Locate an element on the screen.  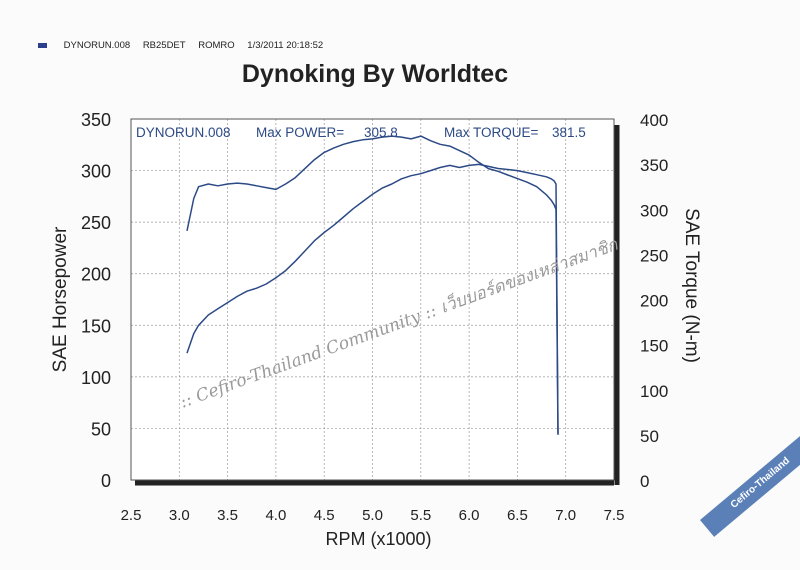
y2-tick-label: 200 is located at coordinates (654, 301).